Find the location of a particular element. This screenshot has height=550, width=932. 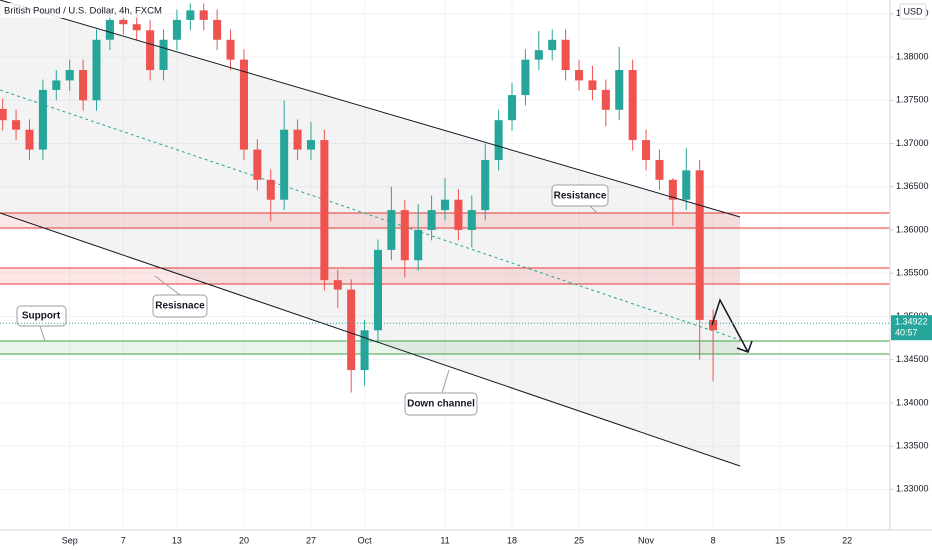

y-tick-label: 1.35500 is located at coordinates (912, 273).